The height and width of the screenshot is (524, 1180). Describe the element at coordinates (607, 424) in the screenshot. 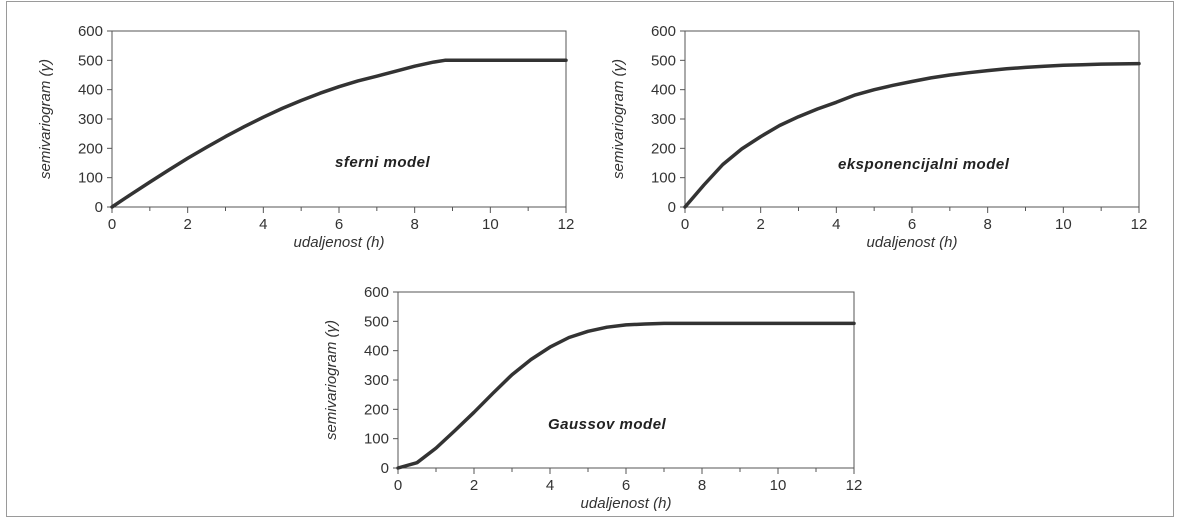

I see `model-annotation: Gaussov model` at that location.